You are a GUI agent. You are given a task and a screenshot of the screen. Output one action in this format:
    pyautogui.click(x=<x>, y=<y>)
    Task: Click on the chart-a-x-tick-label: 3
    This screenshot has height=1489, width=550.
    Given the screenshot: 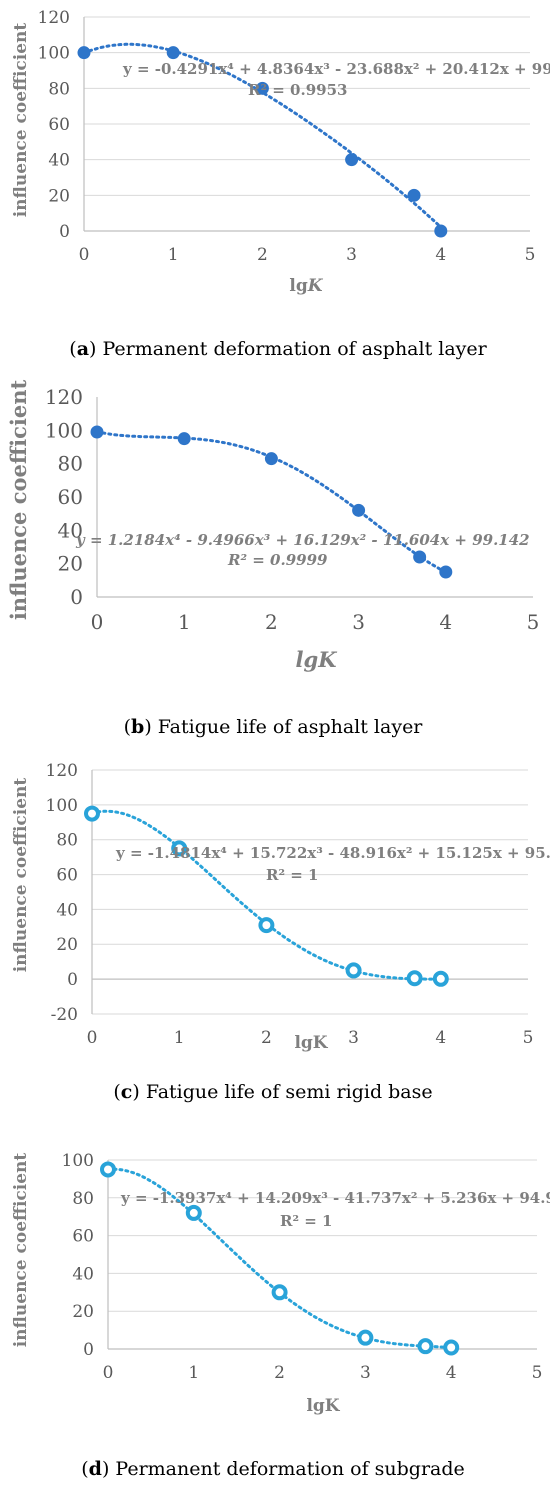 What is the action you would take?
    pyautogui.click(x=351, y=255)
    